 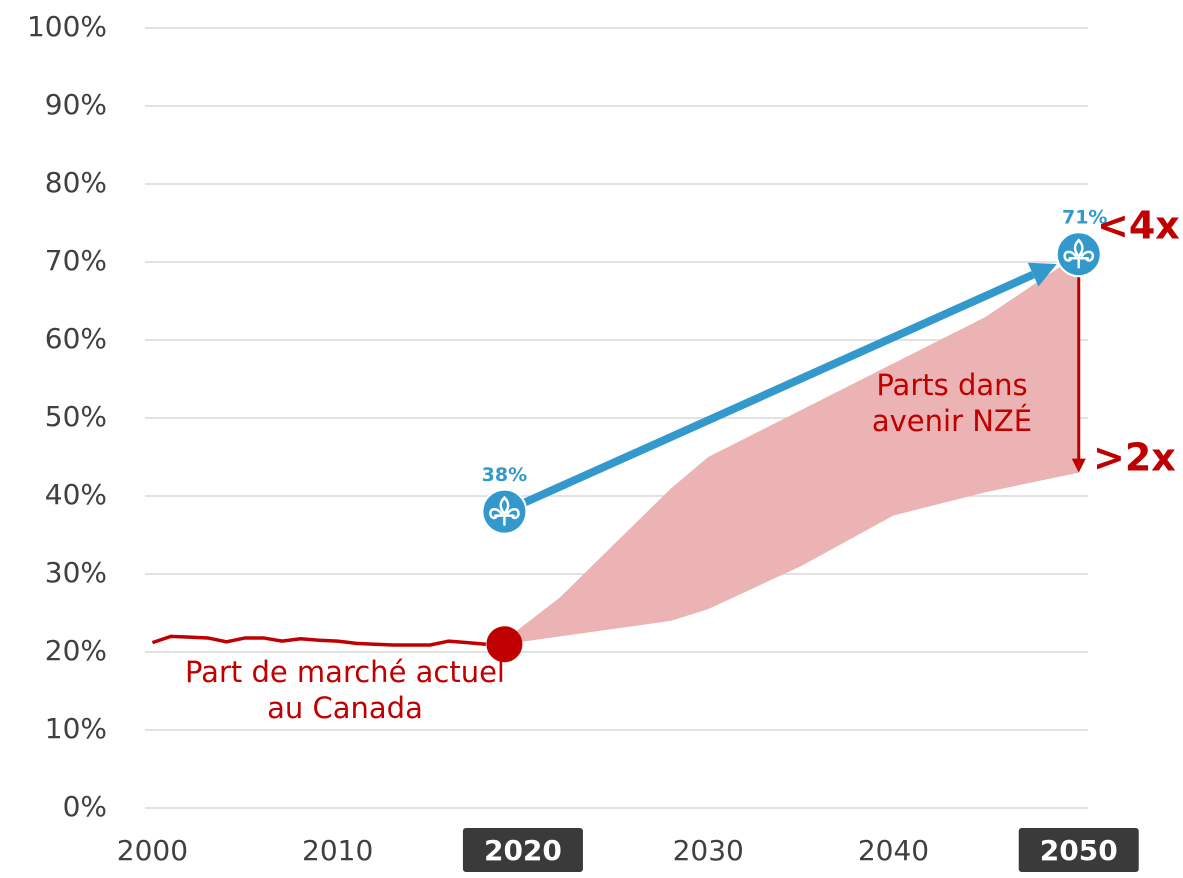 What do you see at coordinates (76, 494) in the screenshot?
I see `y-tick-label: 40%` at bounding box center [76, 494].